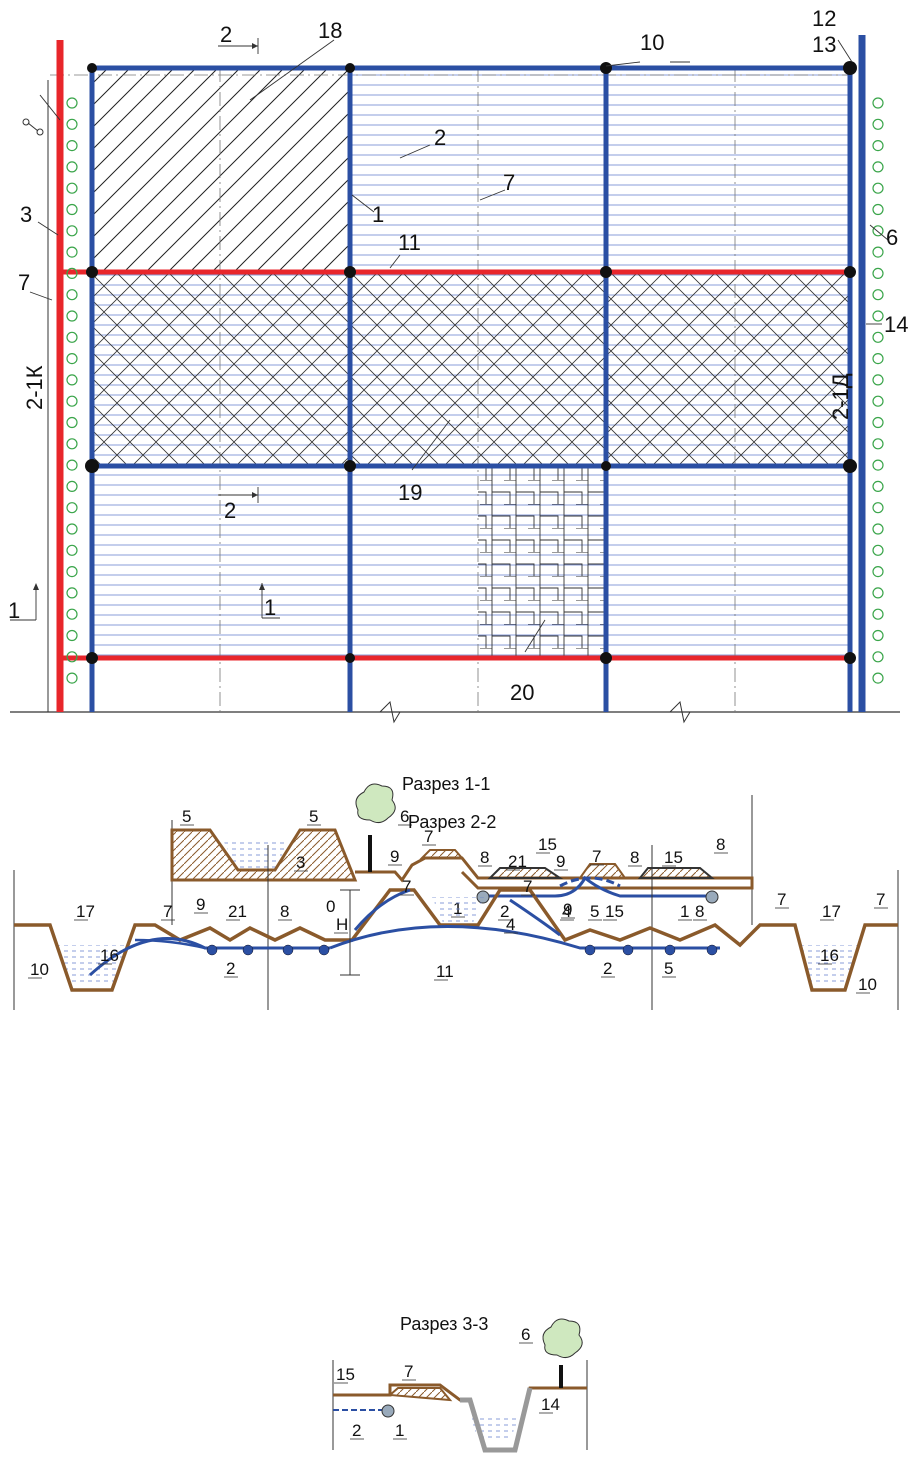 This screenshot has height=1461, width=910. I want to click on section-label: 3, so click(300, 862).